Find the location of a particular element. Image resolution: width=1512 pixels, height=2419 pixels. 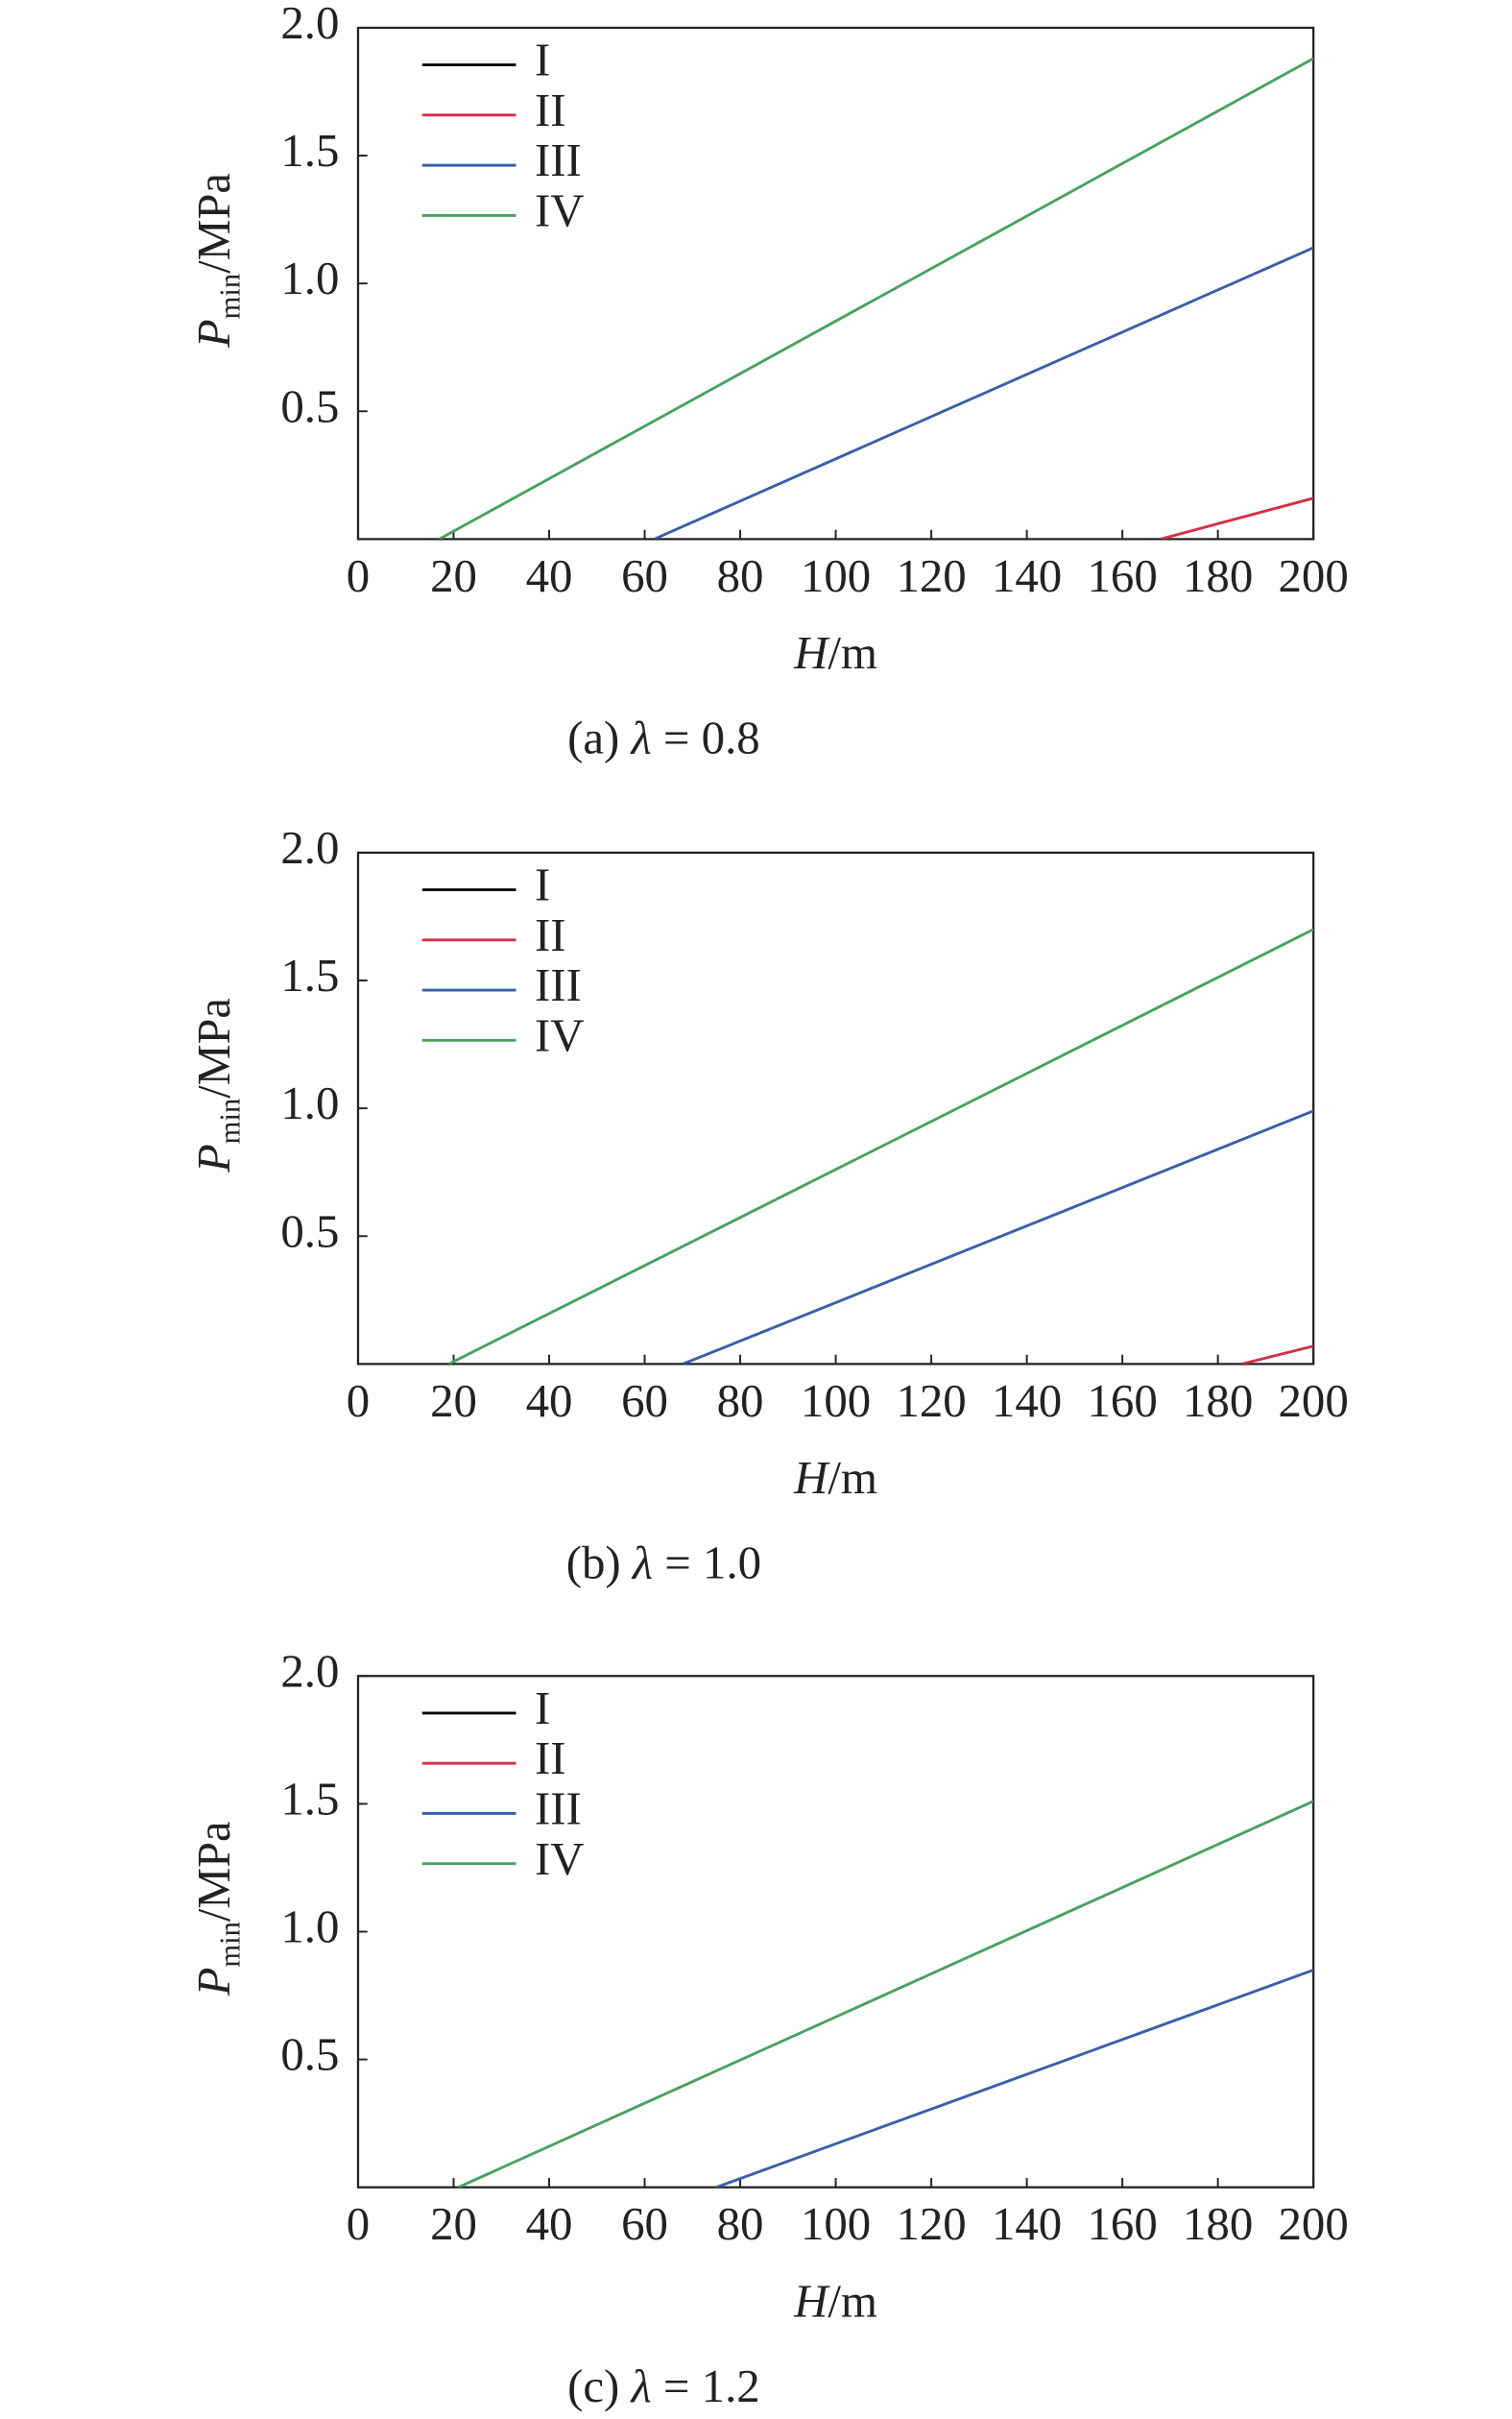

caption: (c) λ = 1.2 is located at coordinates (663, 2386).